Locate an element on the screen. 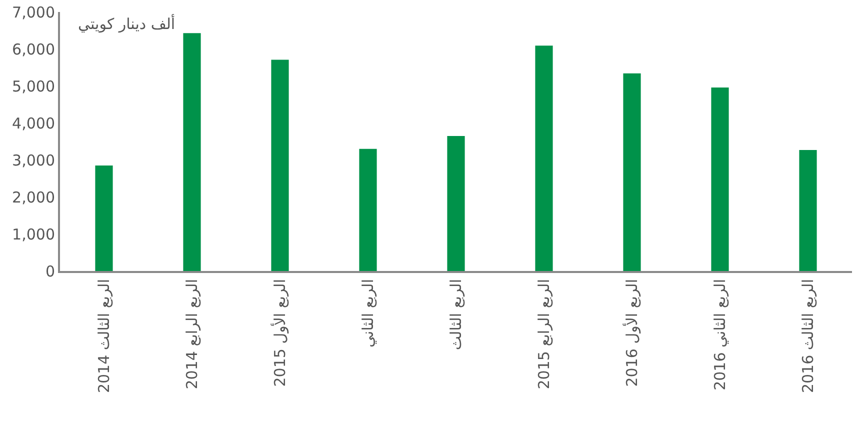 The image size is (854, 421). x-tick-label: الربع الأول 2015 is located at coordinates (279, 333).